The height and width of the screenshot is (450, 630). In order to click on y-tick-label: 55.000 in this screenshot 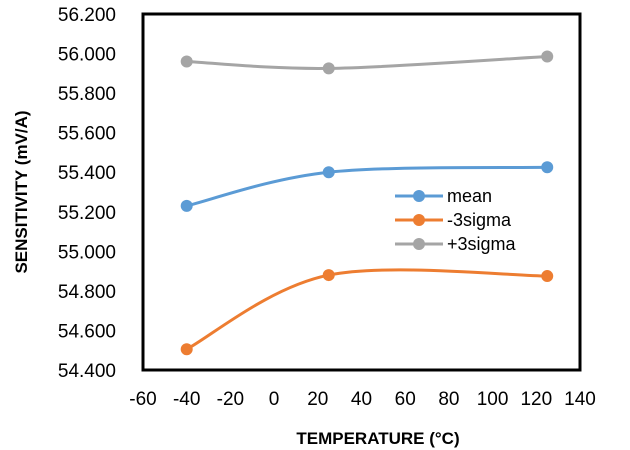, I will do `click(87, 252)`.